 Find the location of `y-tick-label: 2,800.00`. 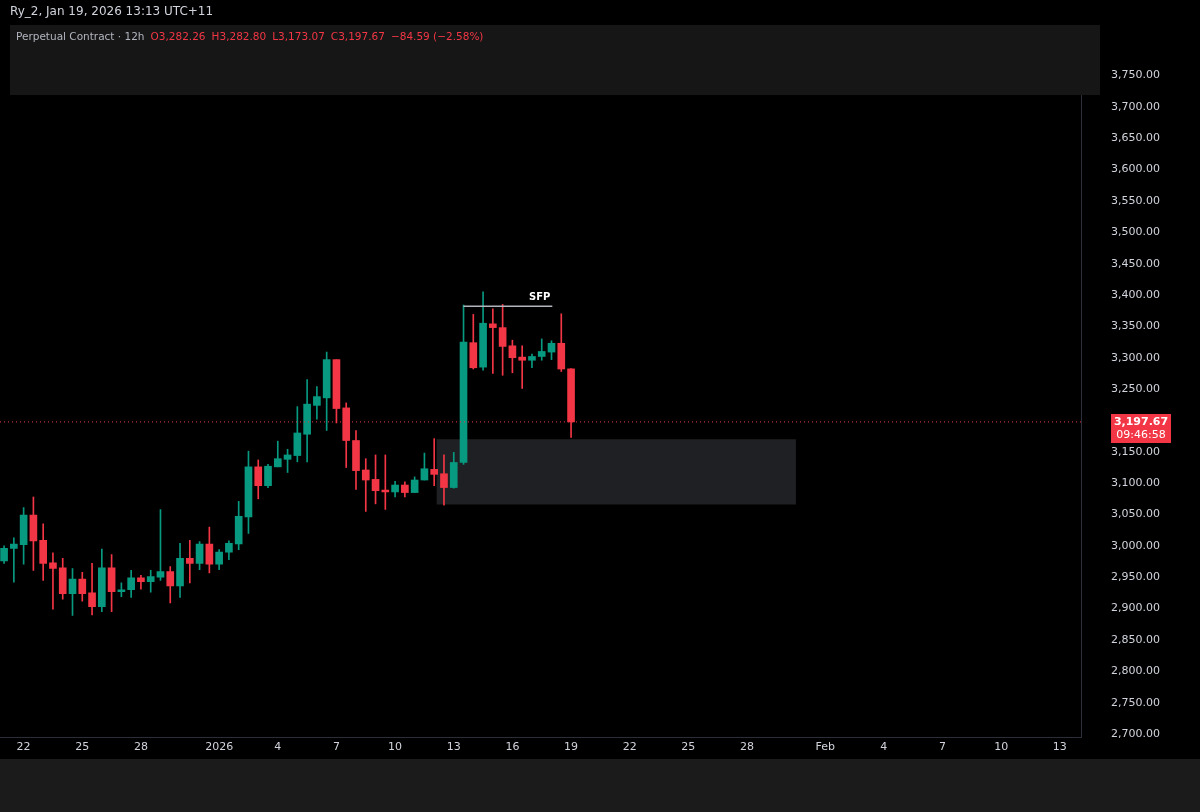

y-tick-label: 2,800.00 is located at coordinates (1135, 671).